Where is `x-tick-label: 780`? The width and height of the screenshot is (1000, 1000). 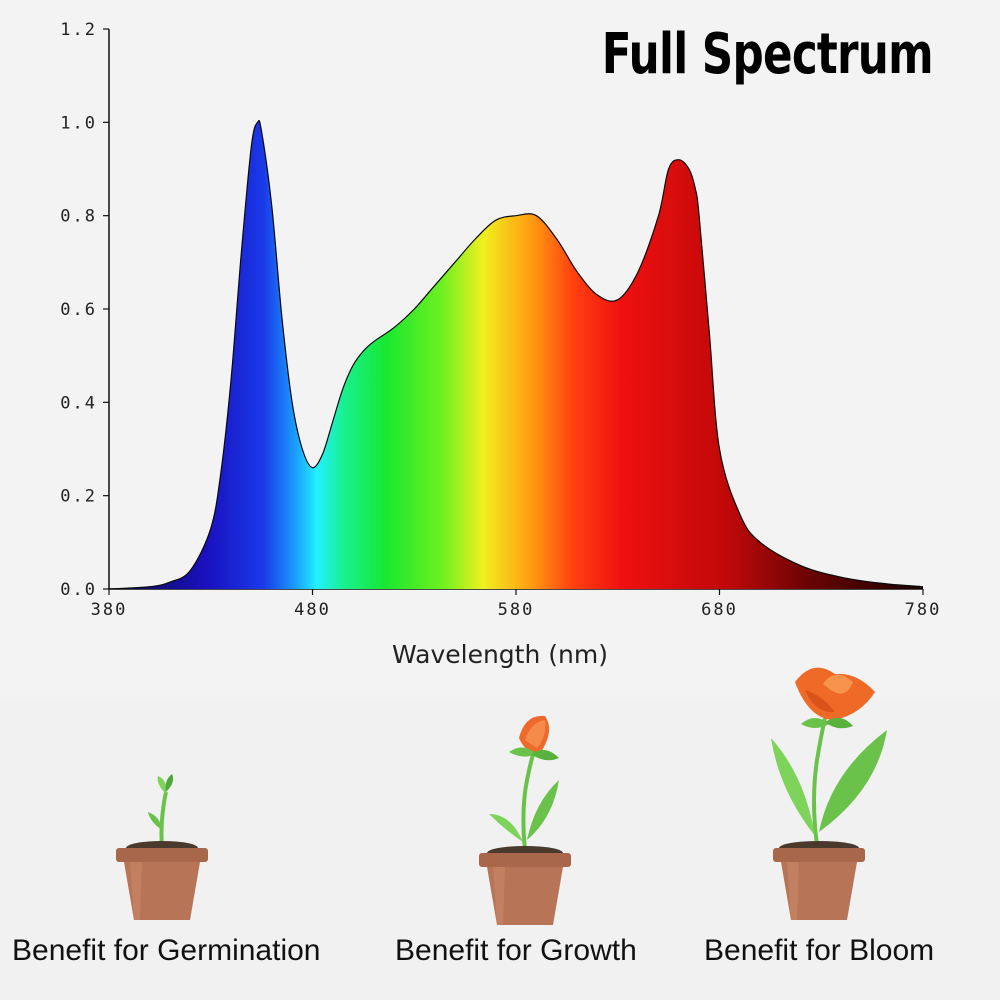
x-tick-label: 780 is located at coordinates (923, 610).